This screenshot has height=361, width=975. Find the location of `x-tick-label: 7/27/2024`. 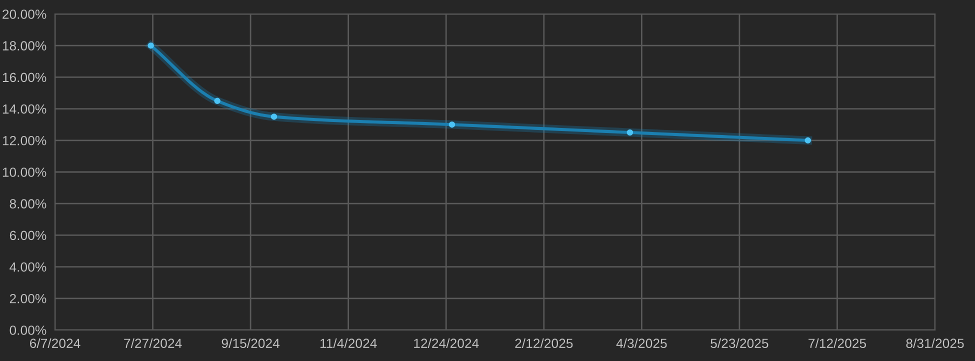

x-tick-label: 7/27/2024 is located at coordinates (153, 343).